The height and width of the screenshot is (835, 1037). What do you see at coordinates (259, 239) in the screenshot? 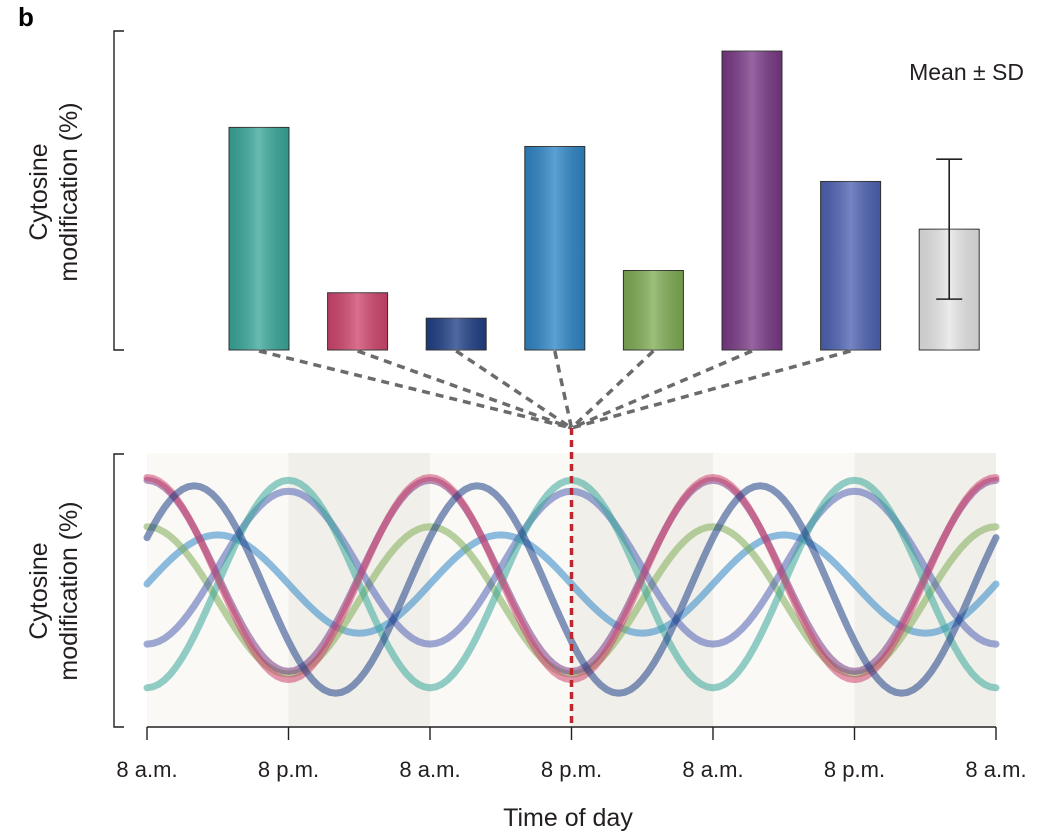
I see `bar-1-shading` at bounding box center [259, 239].